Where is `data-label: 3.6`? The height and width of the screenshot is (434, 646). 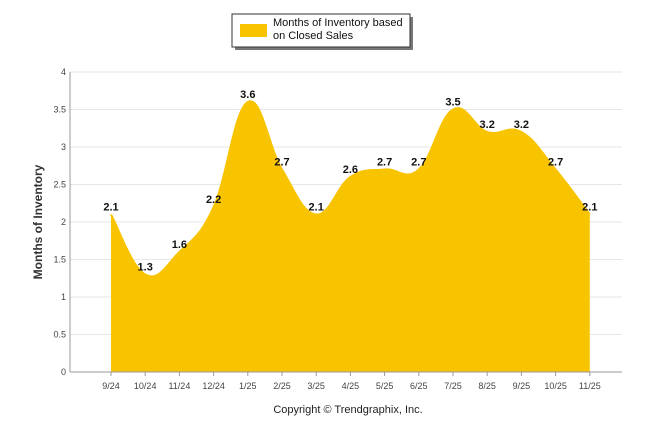
data-label: 3.6 is located at coordinates (247, 95).